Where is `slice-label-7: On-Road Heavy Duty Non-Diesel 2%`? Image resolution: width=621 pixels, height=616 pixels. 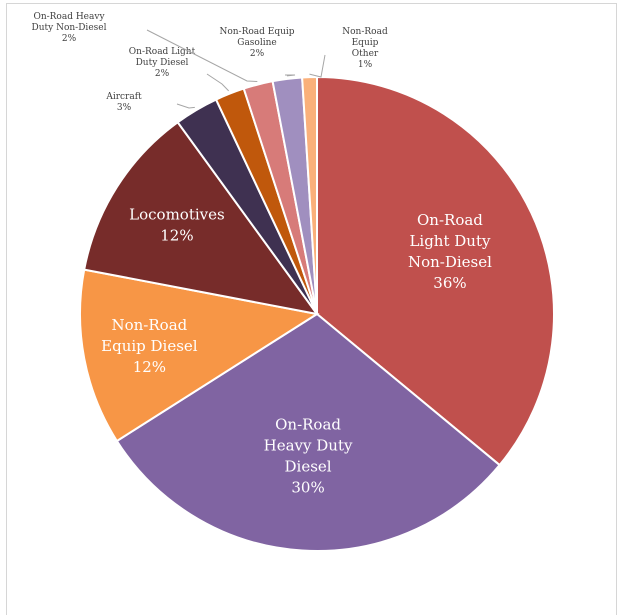 slice-label-7: On-Road Heavy Duty Non-Diesel 2% is located at coordinates (69, 28).